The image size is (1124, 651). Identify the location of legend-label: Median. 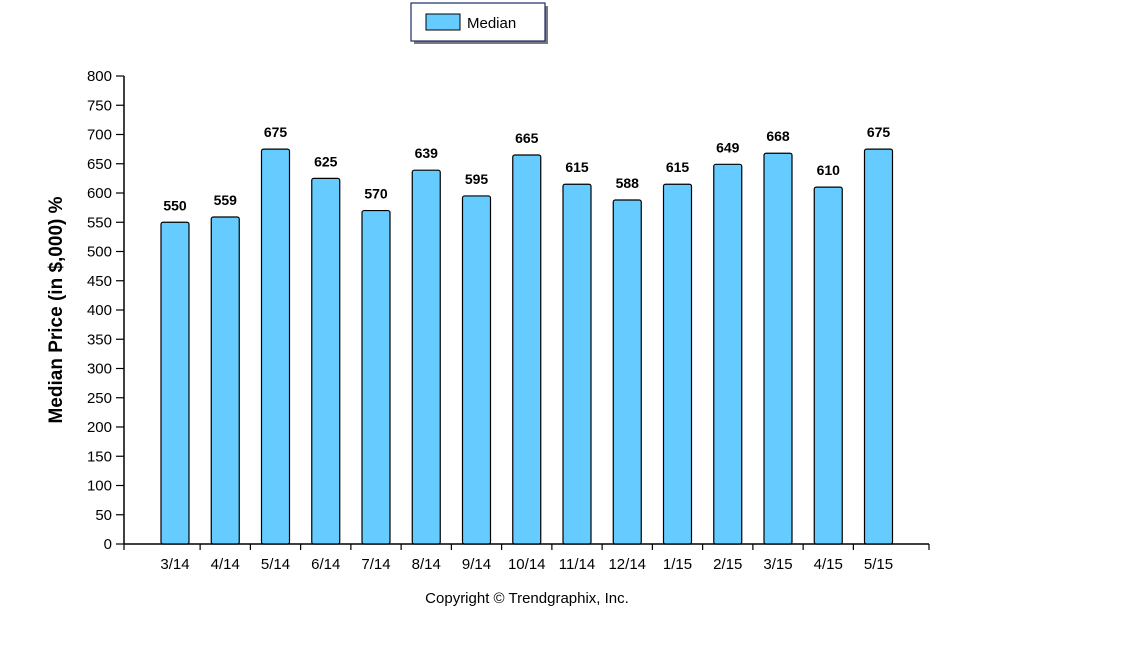
(491, 23).